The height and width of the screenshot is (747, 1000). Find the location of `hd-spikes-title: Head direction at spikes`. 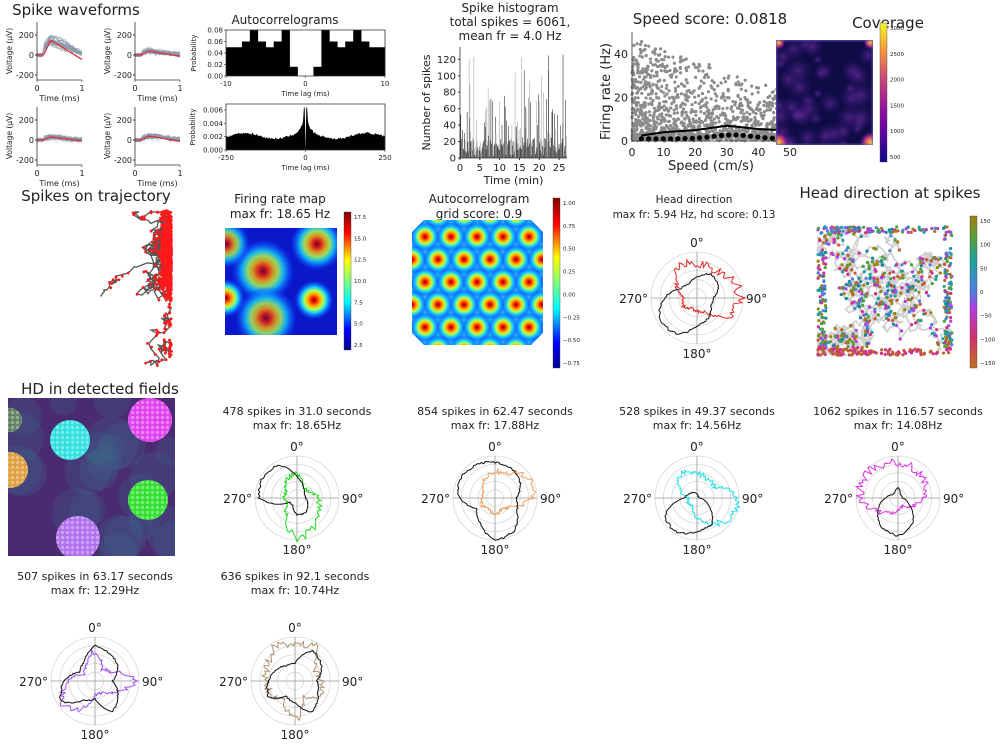

hd-spikes-title: Head direction at spikes is located at coordinates (889, 193).